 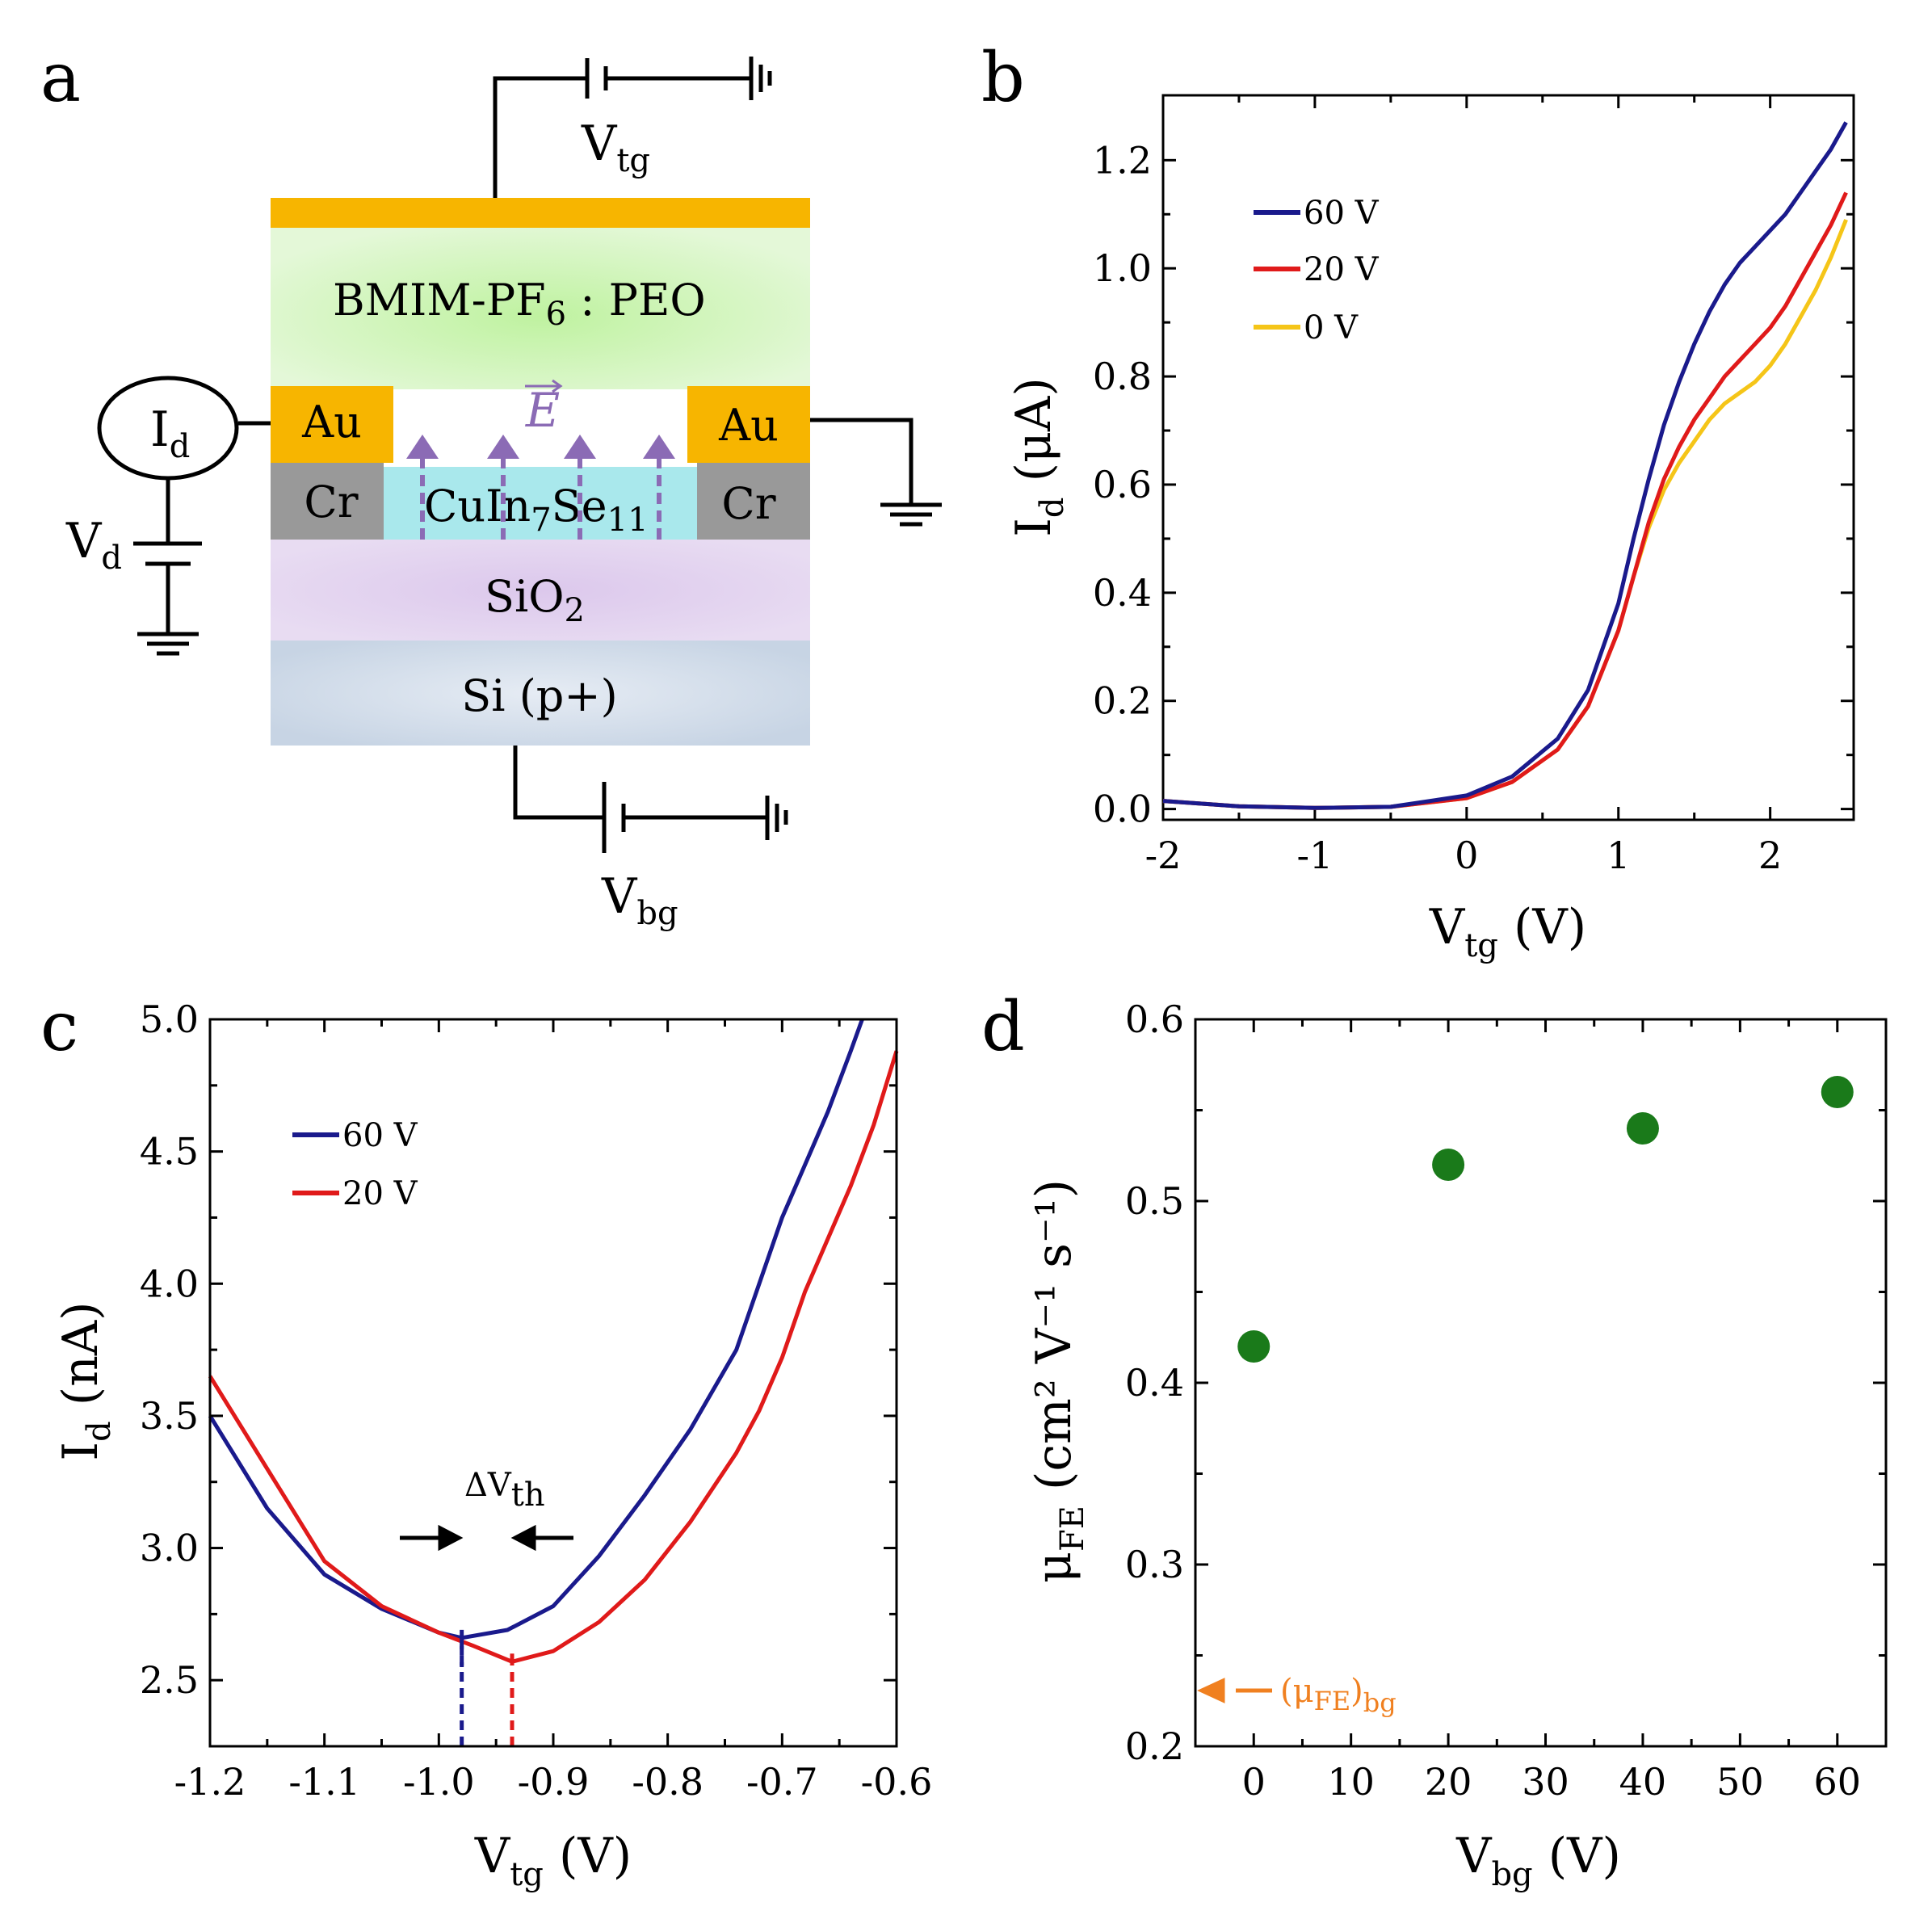 I want to click on x-tick-label: 60, so click(x=1838, y=1782).